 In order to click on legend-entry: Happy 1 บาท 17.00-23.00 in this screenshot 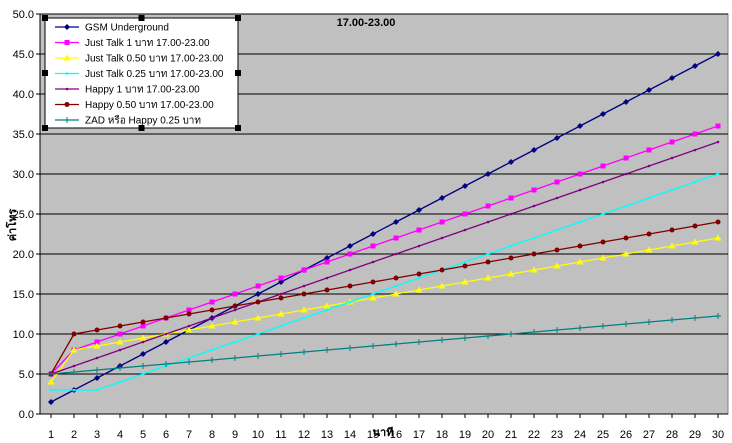, I will do `click(127, 90)`.